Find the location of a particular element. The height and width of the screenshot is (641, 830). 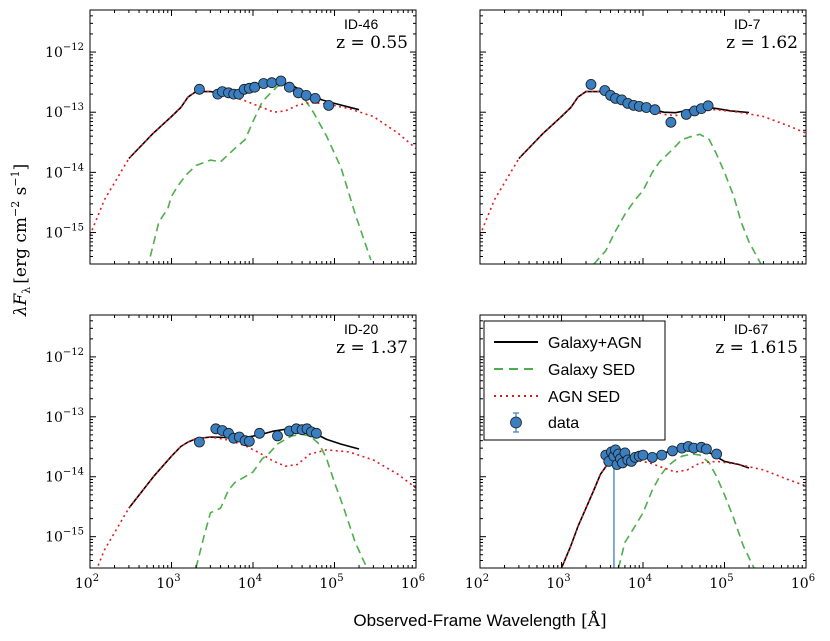

id-20-x-tick-label: 10² is located at coordinates (87, 582).